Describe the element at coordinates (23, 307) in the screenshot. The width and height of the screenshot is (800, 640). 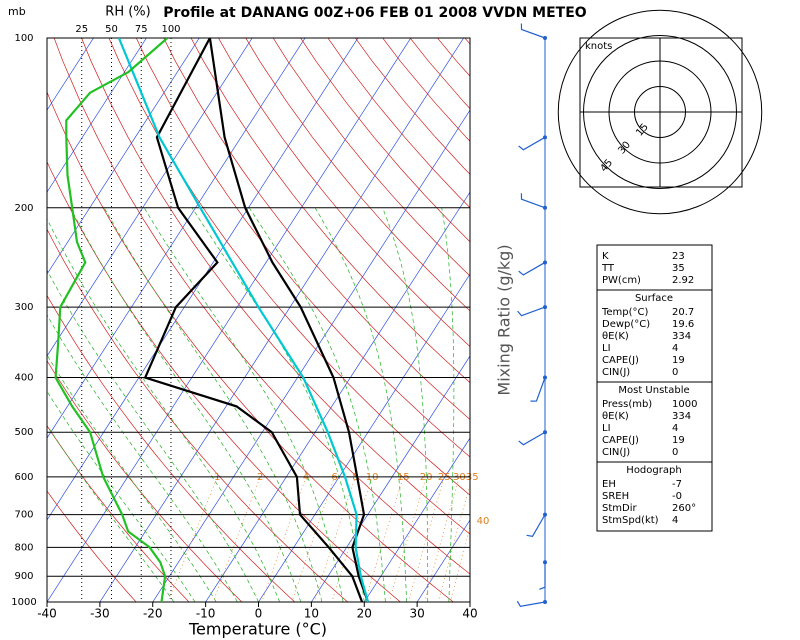
I see `y-tick-label: 300` at that location.